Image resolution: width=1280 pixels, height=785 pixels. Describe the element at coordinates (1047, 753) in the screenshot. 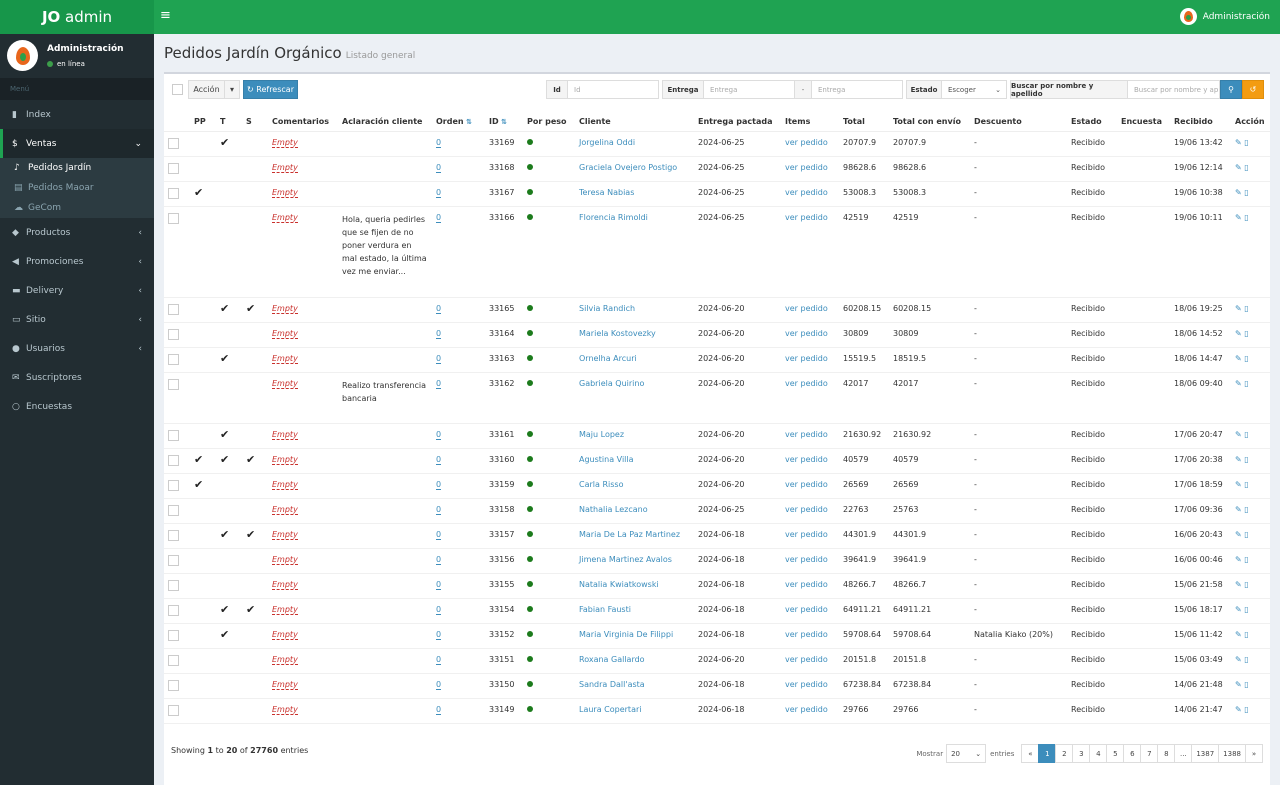

I see `page-button: 1` at that location.